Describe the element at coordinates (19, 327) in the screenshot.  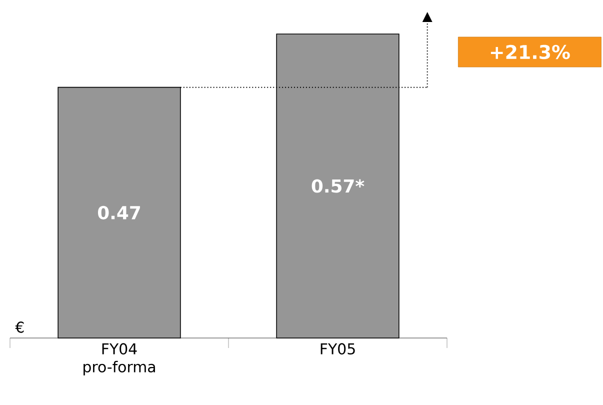
I see `y-axis-title: €` at that location.